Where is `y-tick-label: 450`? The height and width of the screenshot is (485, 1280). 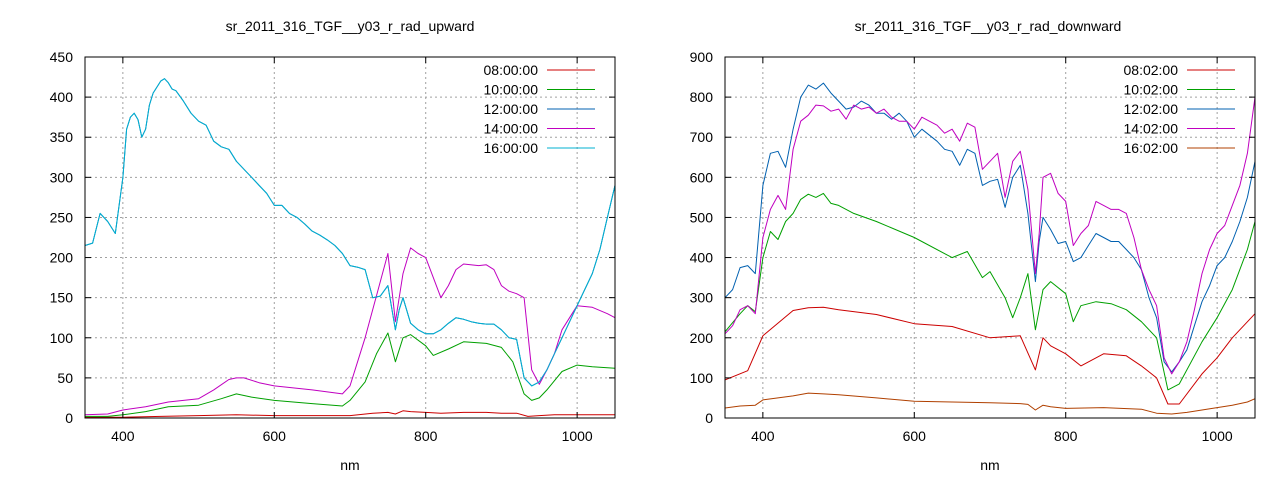 y-tick-label: 450 is located at coordinates (62, 57).